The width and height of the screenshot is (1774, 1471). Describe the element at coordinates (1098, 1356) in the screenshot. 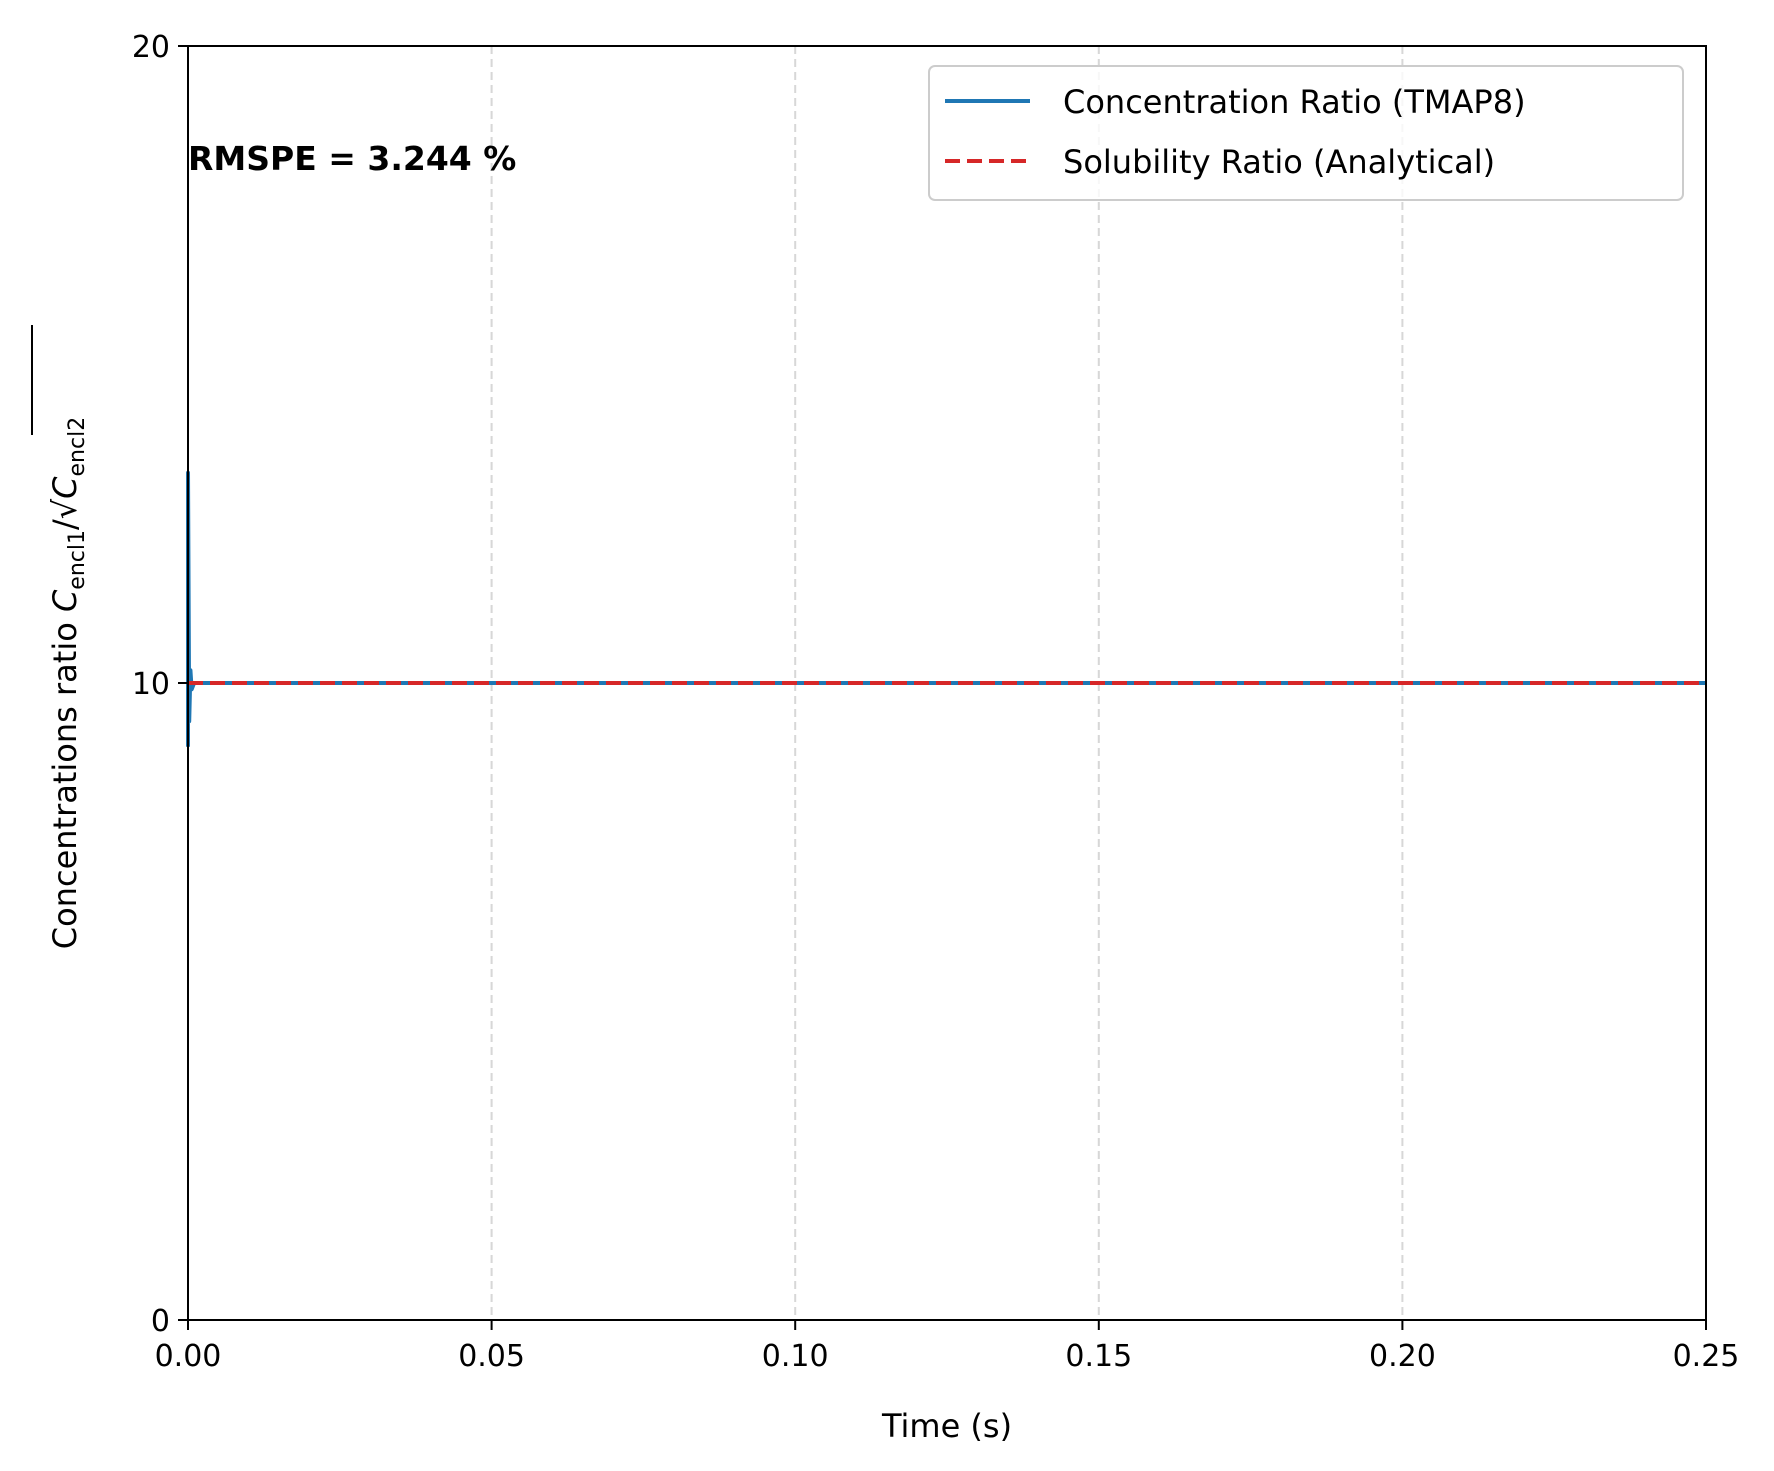

I see `x-tick-label: 0.15` at that location.